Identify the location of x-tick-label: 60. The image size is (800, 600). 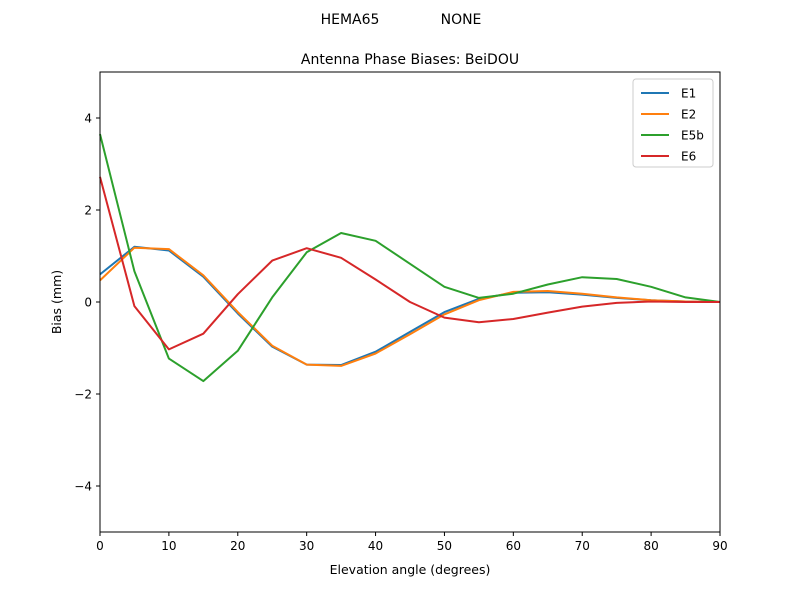
(513, 546).